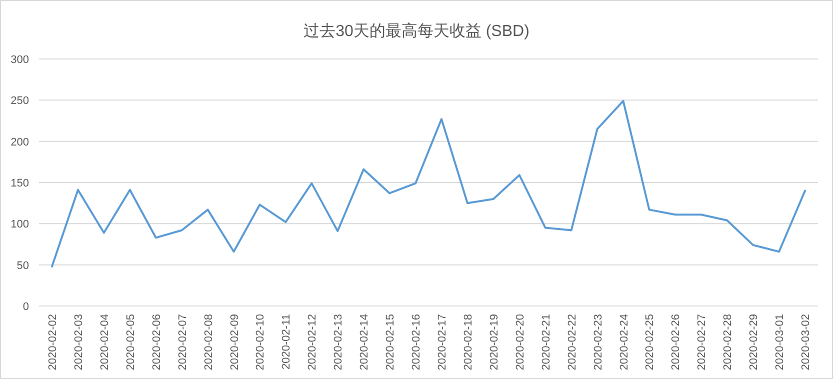  Describe the element at coordinates (650, 342) in the screenshot. I see `x-tick-label: 2020-02-25` at that location.